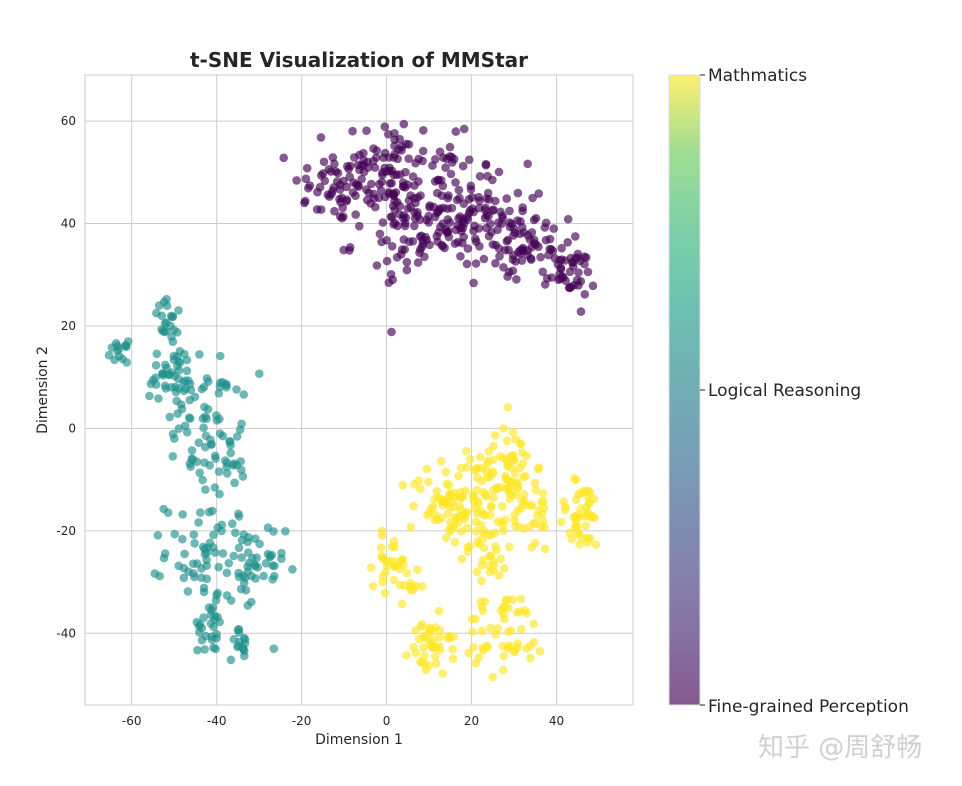 The width and height of the screenshot is (962, 786). Describe the element at coordinates (556, 721) in the screenshot. I see `x-tick-label: 40` at that location.